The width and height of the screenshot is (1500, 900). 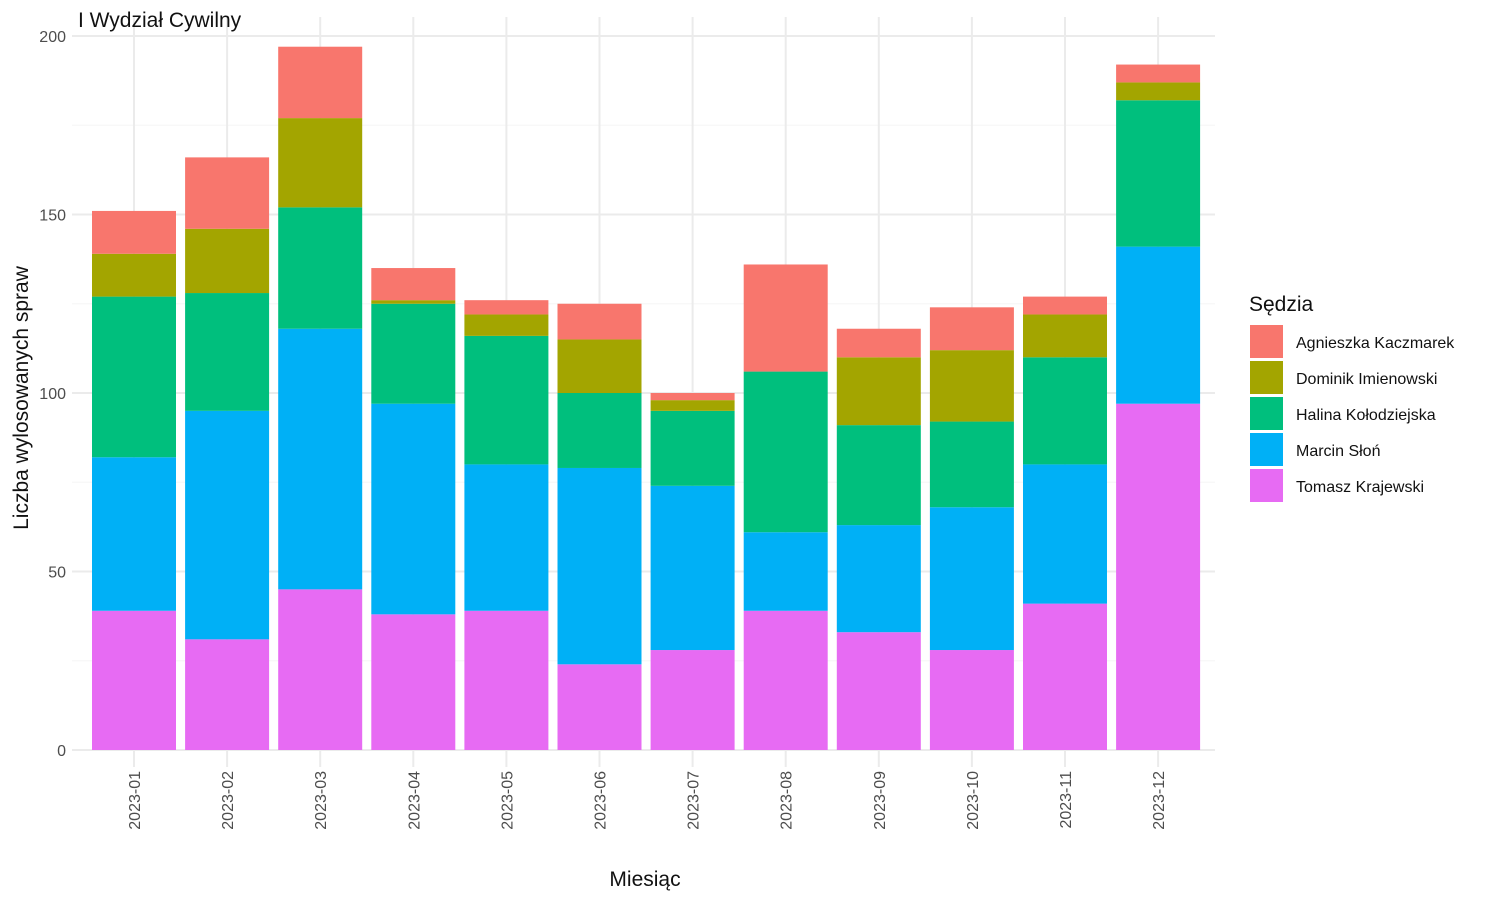 What do you see at coordinates (52, 37) in the screenshot?
I see `y-tick-label: 200` at bounding box center [52, 37].